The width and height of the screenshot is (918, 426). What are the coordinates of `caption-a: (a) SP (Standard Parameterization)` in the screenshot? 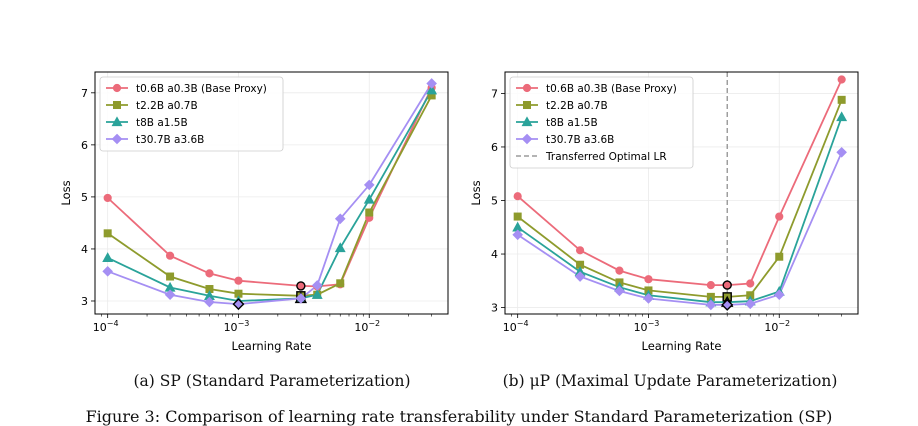 It's located at (272, 381).